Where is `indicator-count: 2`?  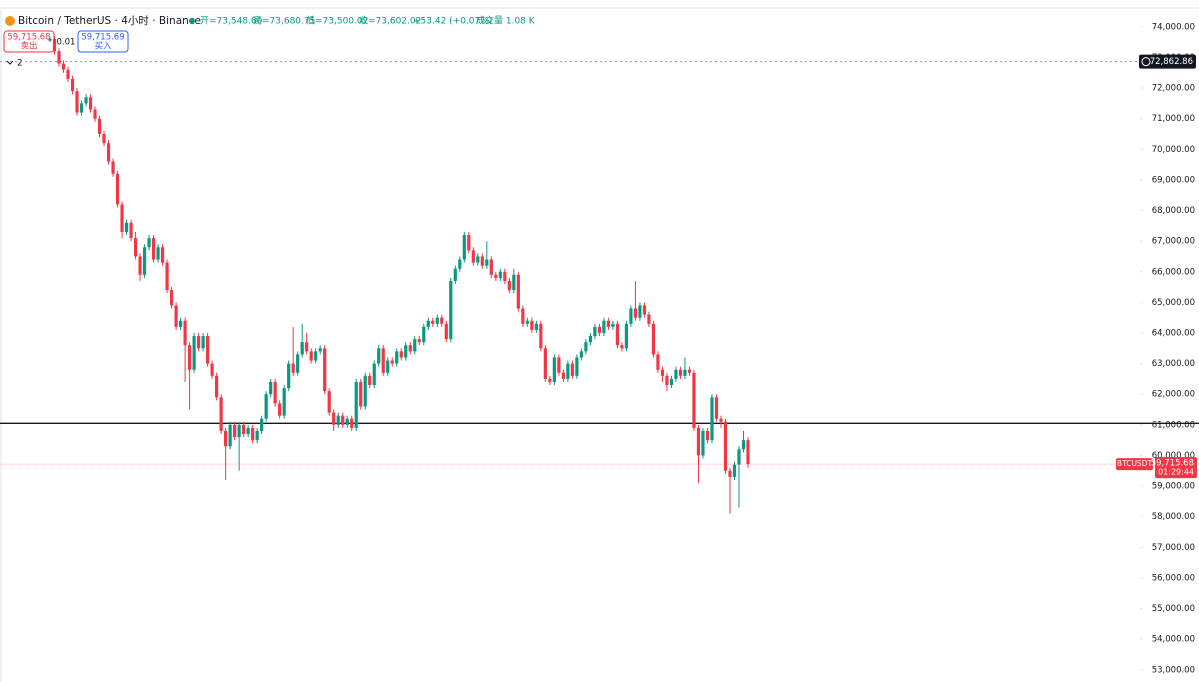
indicator-count: 2 is located at coordinates (20, 64).